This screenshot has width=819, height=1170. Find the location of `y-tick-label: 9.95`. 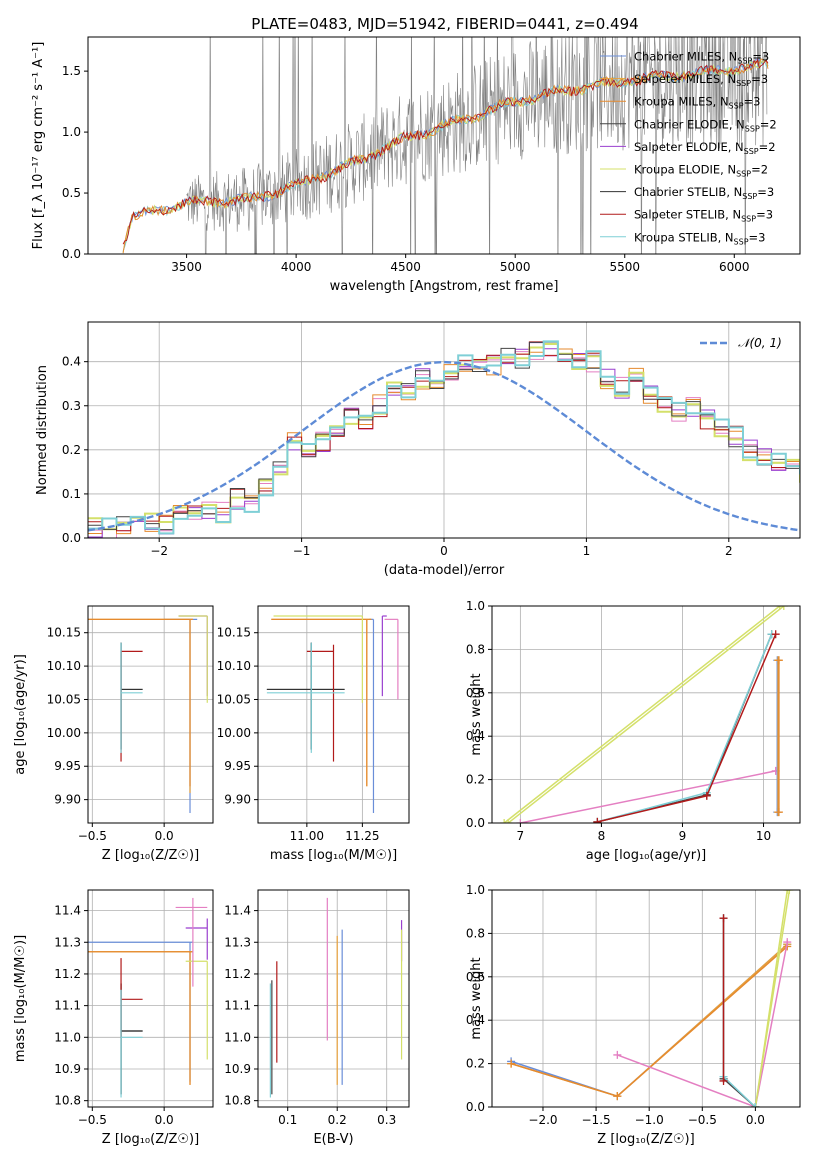

y-tick-label: 9.95 is located at coordinates (67, 766).